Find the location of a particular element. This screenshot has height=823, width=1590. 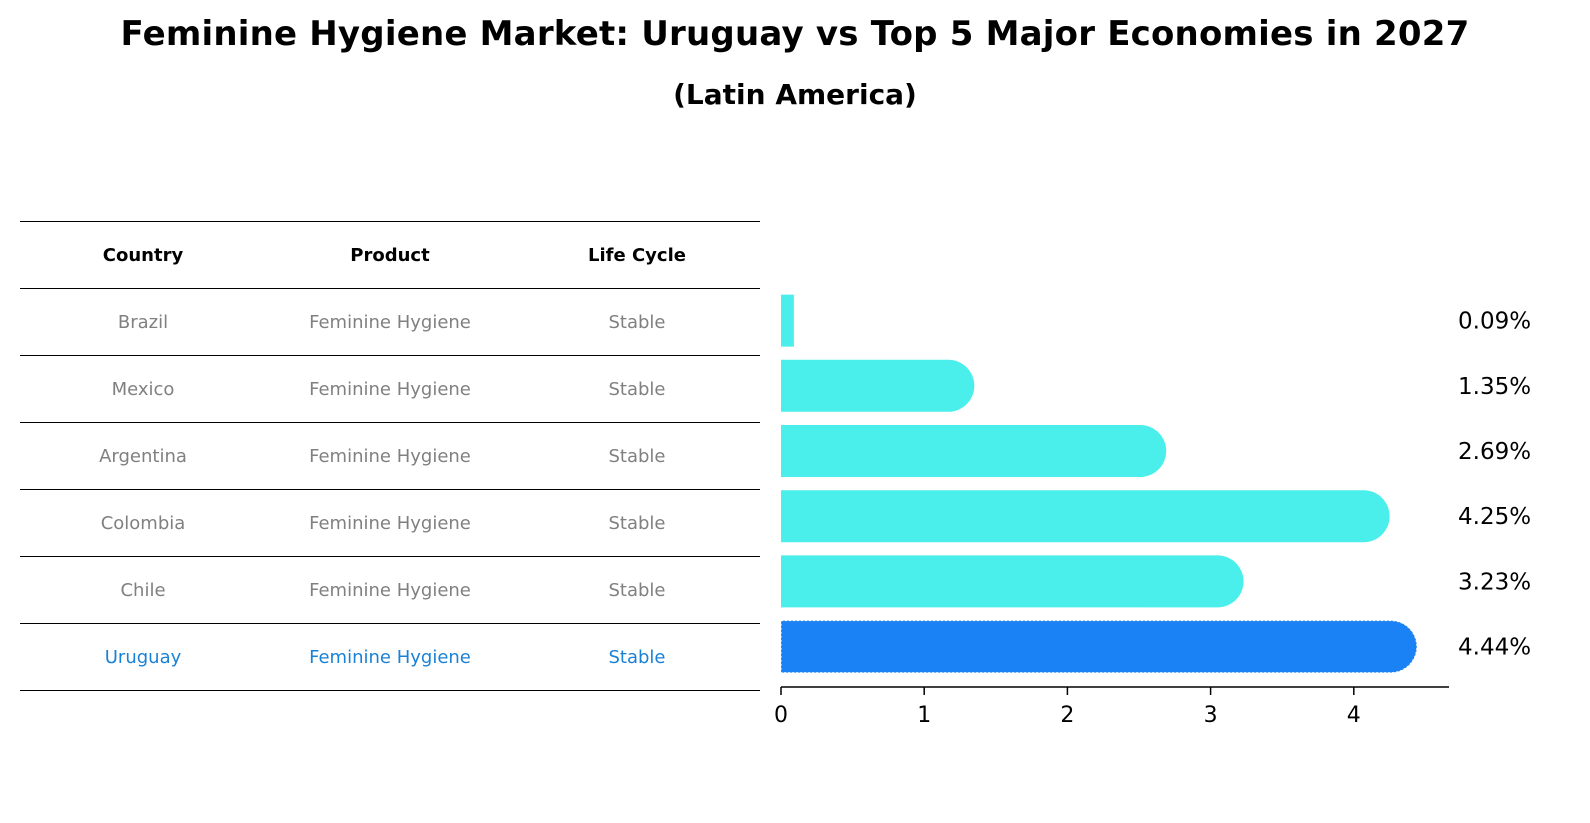

table-row: Argentina Feminine Hygiene Stable is located at coordinates (390, 456).